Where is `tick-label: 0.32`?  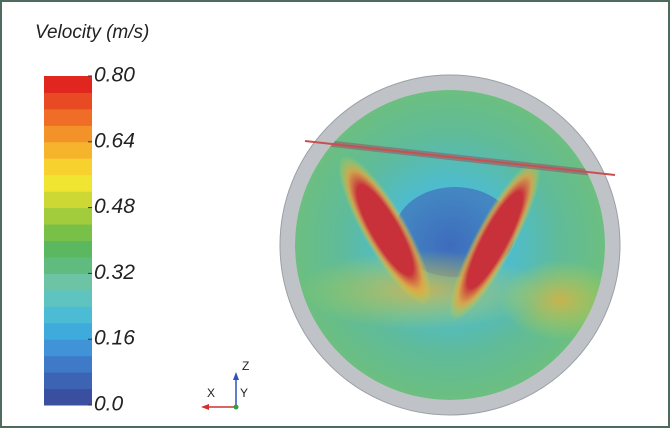 tick-label: 0.32 is located at coordinates (114, 272).